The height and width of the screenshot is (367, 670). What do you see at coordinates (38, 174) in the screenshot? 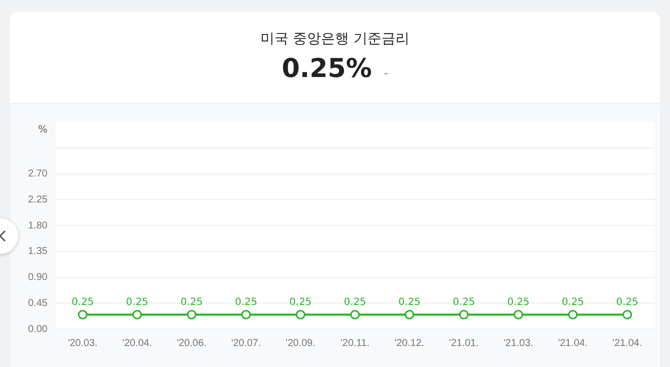
I see `y-tick-label: 2.70` at bounding box center [38, 174].